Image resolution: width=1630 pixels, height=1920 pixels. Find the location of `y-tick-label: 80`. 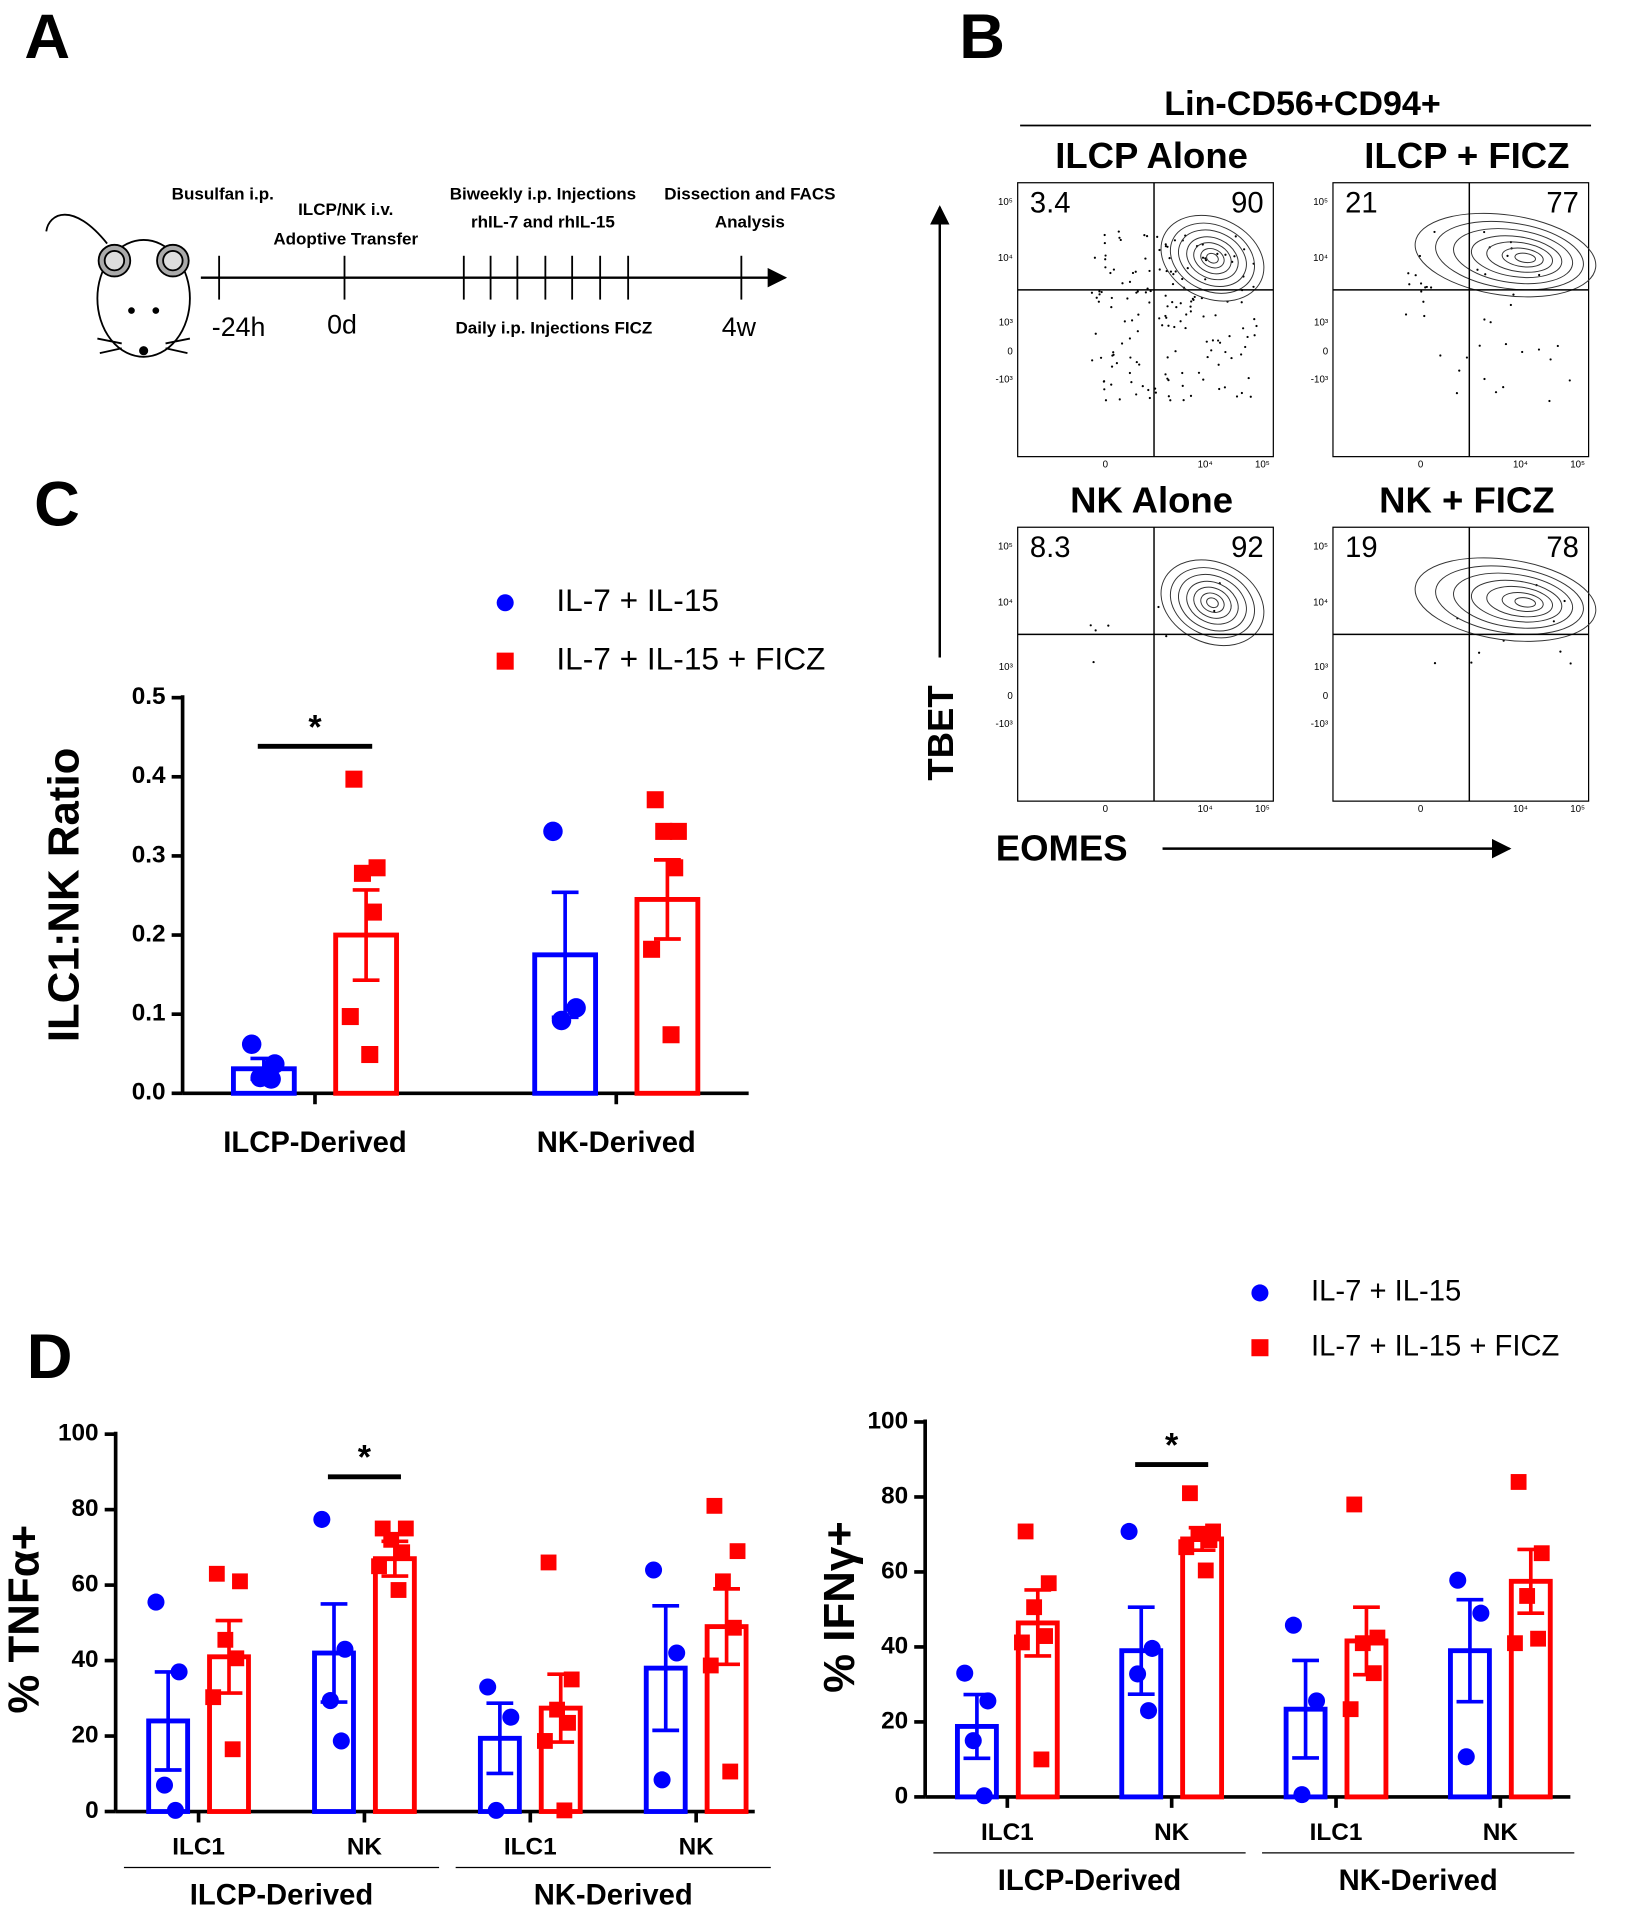

y-tick-label: 80 is located at coordinates (894, 1495).